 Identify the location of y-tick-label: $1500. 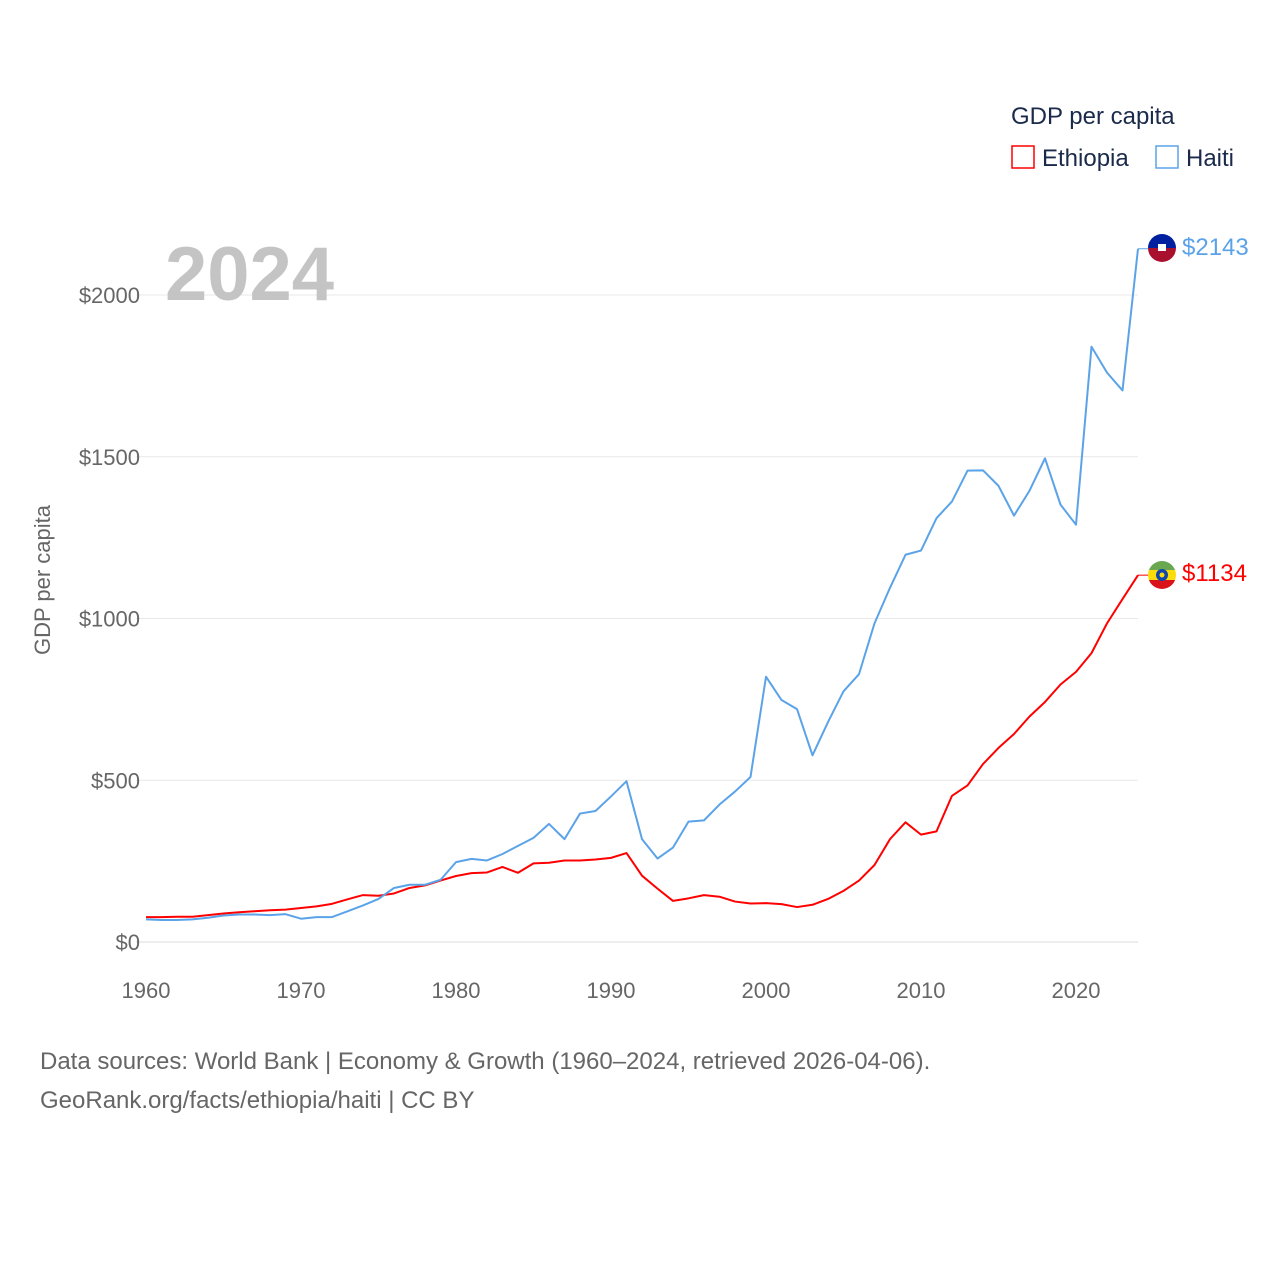
(109, 457).